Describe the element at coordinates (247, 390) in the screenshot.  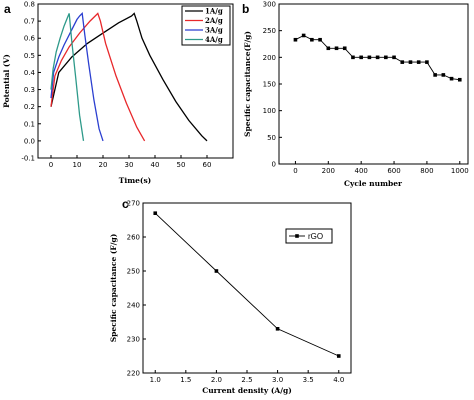
I see `panel-c-xlabel: Current density (A/g)` at that location.